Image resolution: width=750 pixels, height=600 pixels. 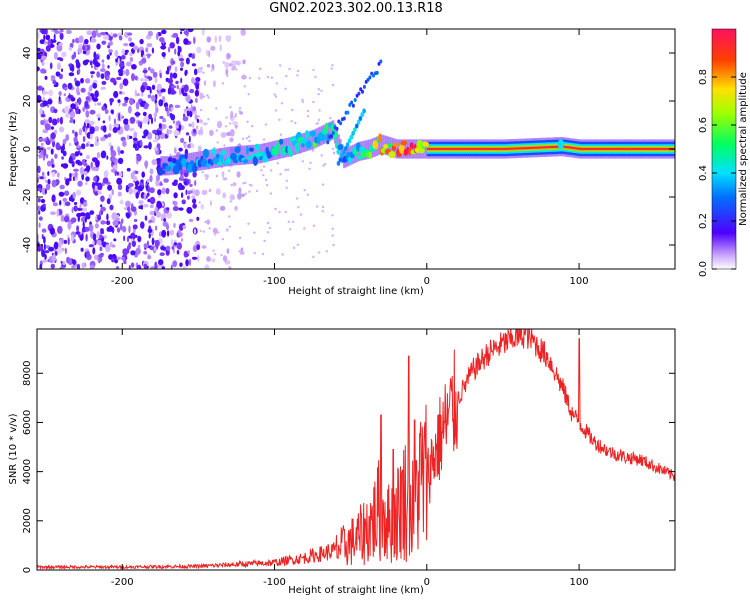 I want to click on snr-y-label: SNR (10 * v/v), so click(x=13, y=448).